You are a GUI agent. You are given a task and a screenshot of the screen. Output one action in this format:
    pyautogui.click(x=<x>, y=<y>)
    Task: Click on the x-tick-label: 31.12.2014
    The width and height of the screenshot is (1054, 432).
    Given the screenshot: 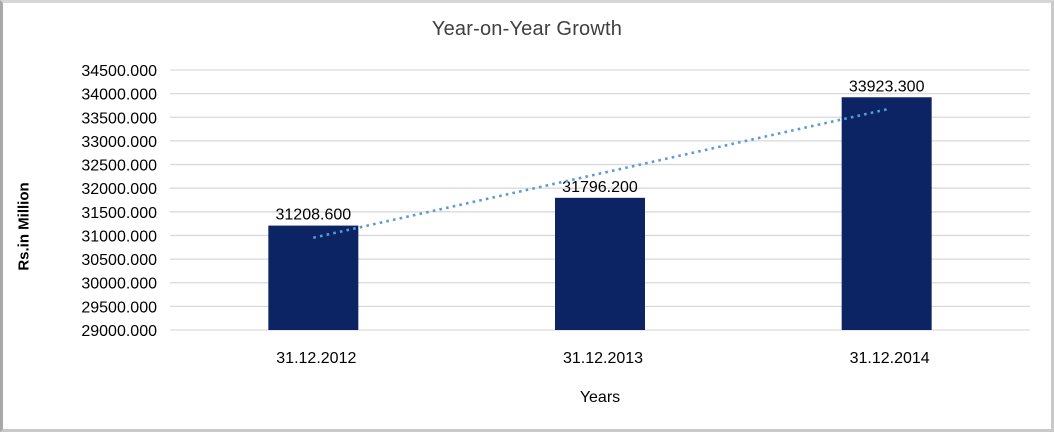 What is the action you would take?
    pyautogui.click(x=890, y=358)
    